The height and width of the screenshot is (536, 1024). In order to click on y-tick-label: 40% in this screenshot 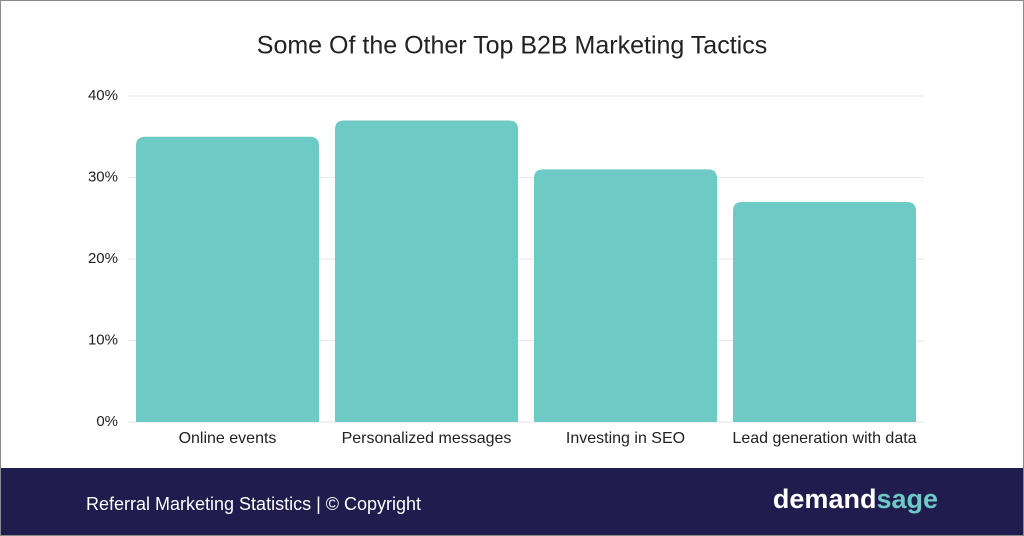, I will do `click(103, 95)`.